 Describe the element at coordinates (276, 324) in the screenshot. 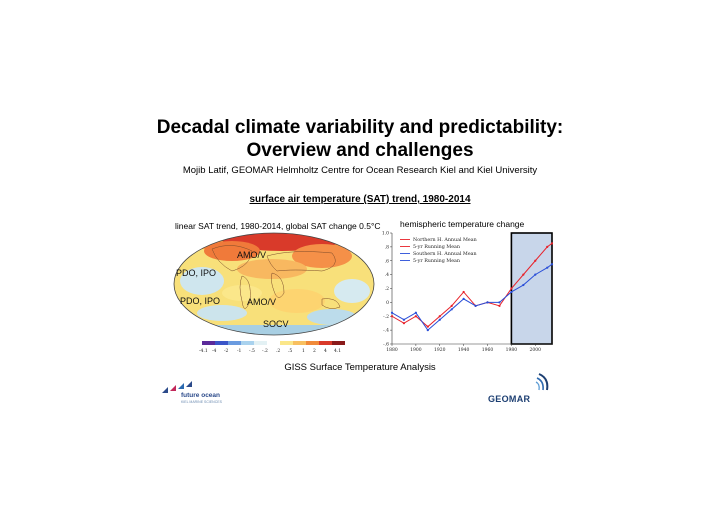

I see `region-label-socv: SOCV` at that location.